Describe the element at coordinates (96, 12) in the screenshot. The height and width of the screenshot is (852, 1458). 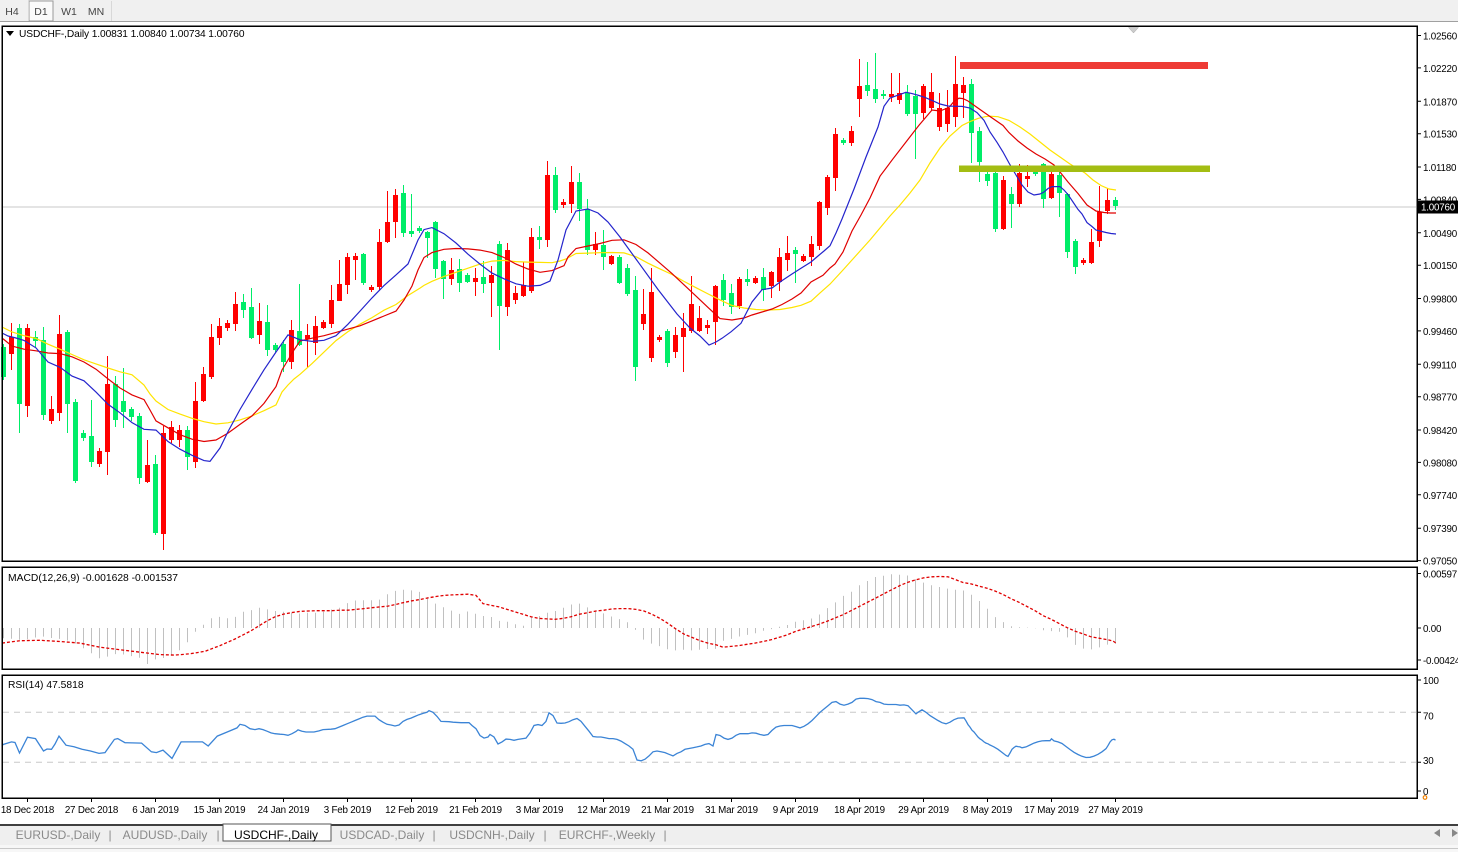
I see `svg-text: MN` at that location.